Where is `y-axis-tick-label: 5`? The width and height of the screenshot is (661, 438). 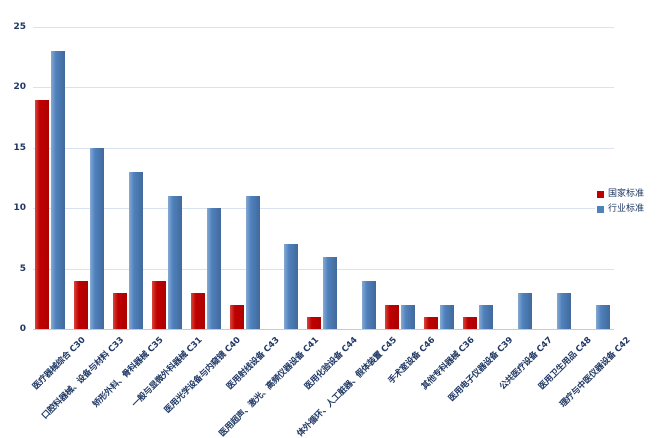 y-axis-tick-label: 5 is located at coordinates (22, 269).